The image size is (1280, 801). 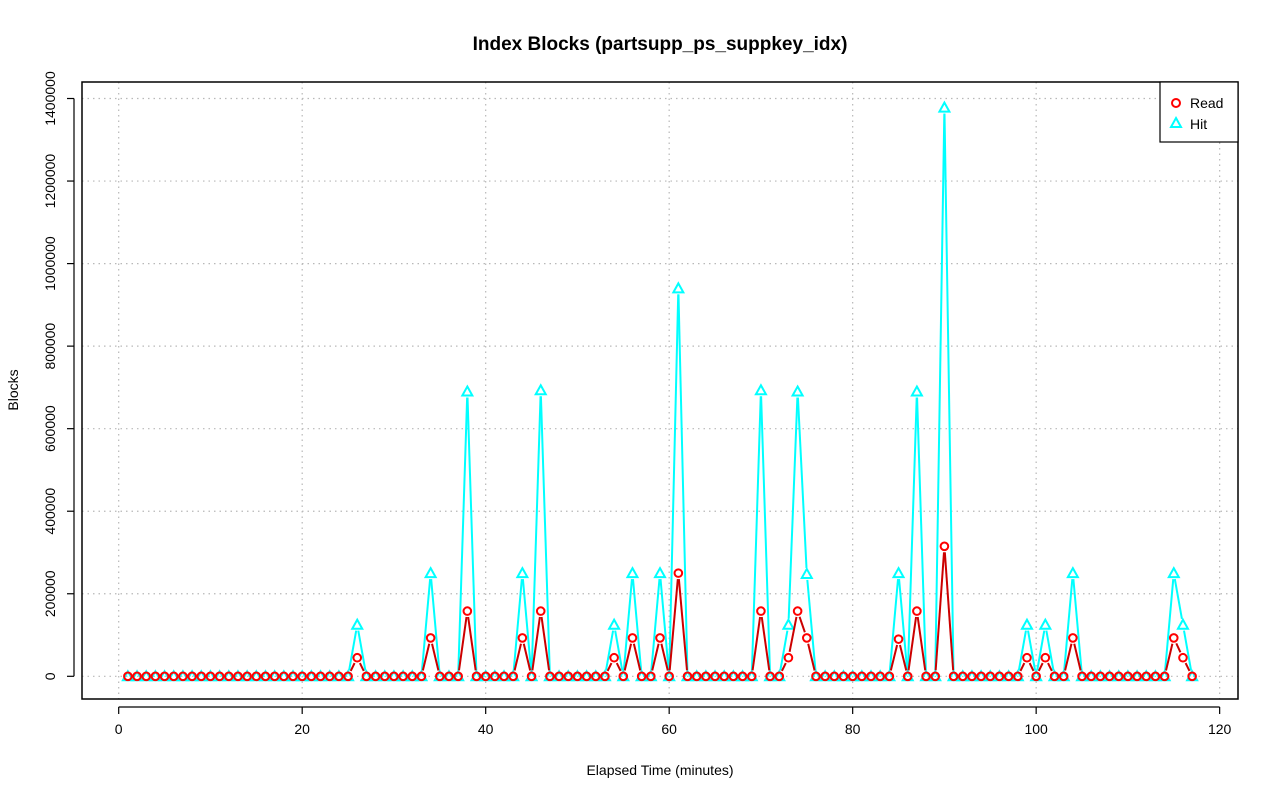 What do you see at coordinates (119, 729) in the screenshot?
I see `x-tick-label: 0` at bounding box center [119, 729].